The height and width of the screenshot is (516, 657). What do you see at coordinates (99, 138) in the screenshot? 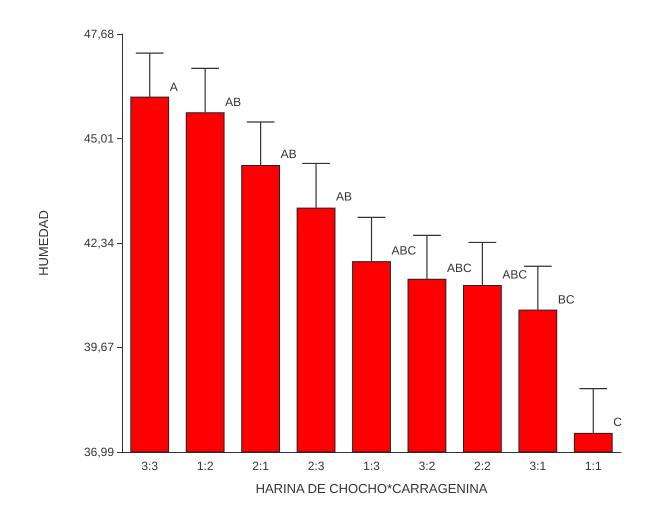
I see `y-tick-label: 45,01` at bounding box center [99, 138].